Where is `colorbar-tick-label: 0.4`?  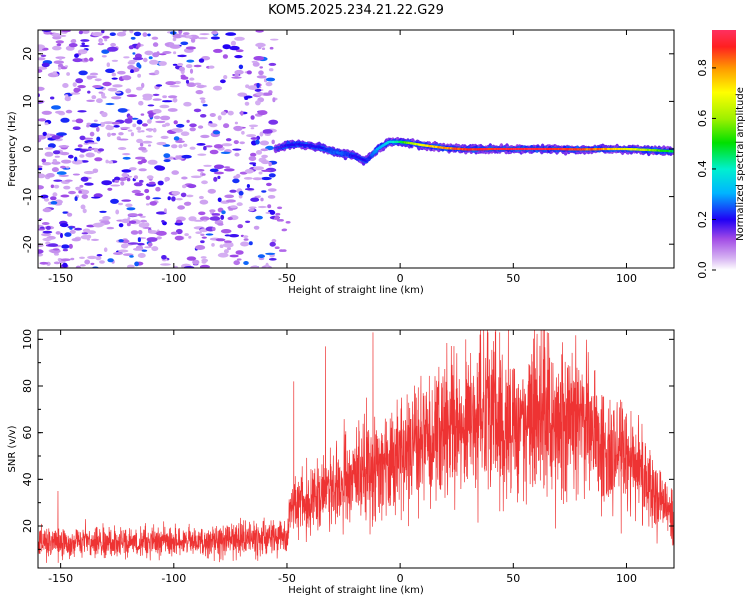
colorbar-tick-label: 0.4 is located at coordinates (702, 169).